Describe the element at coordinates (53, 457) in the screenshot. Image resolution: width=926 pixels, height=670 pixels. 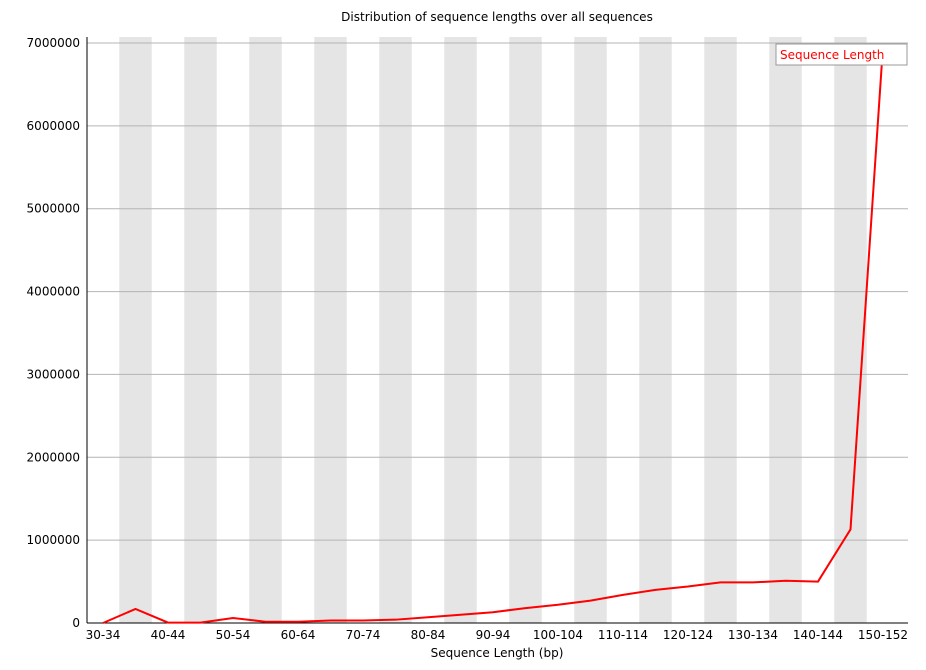
I see `y-tick-label: 2000000` at that location.